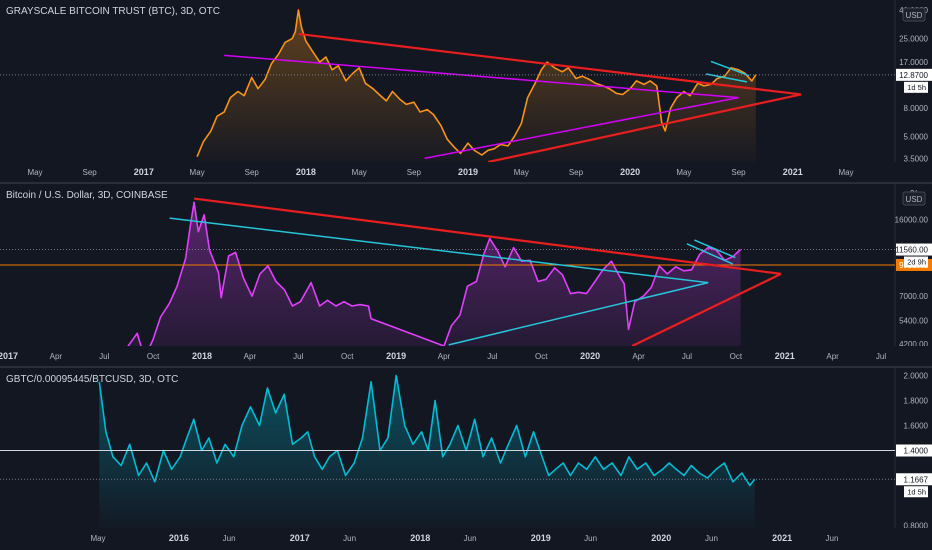 The image size is (932, 550). What do you see at coordinates (916, 525) in the screenshot?
I see `y-tick-label: 0.8000` at bounding box center [916, 525].